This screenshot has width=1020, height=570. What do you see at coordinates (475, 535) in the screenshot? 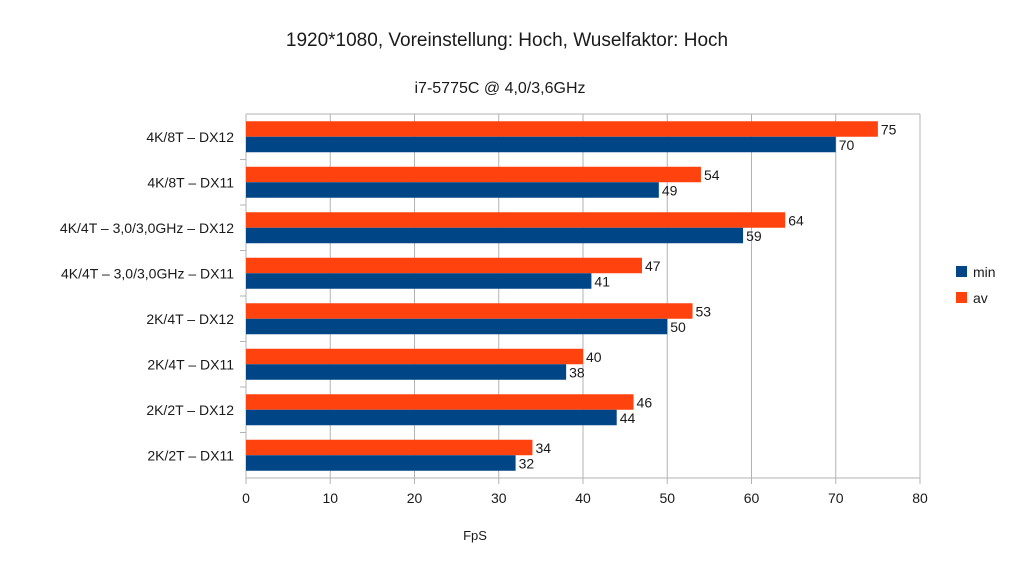
I see `x-axis-title: FpS` at bounding box center [475, 535].